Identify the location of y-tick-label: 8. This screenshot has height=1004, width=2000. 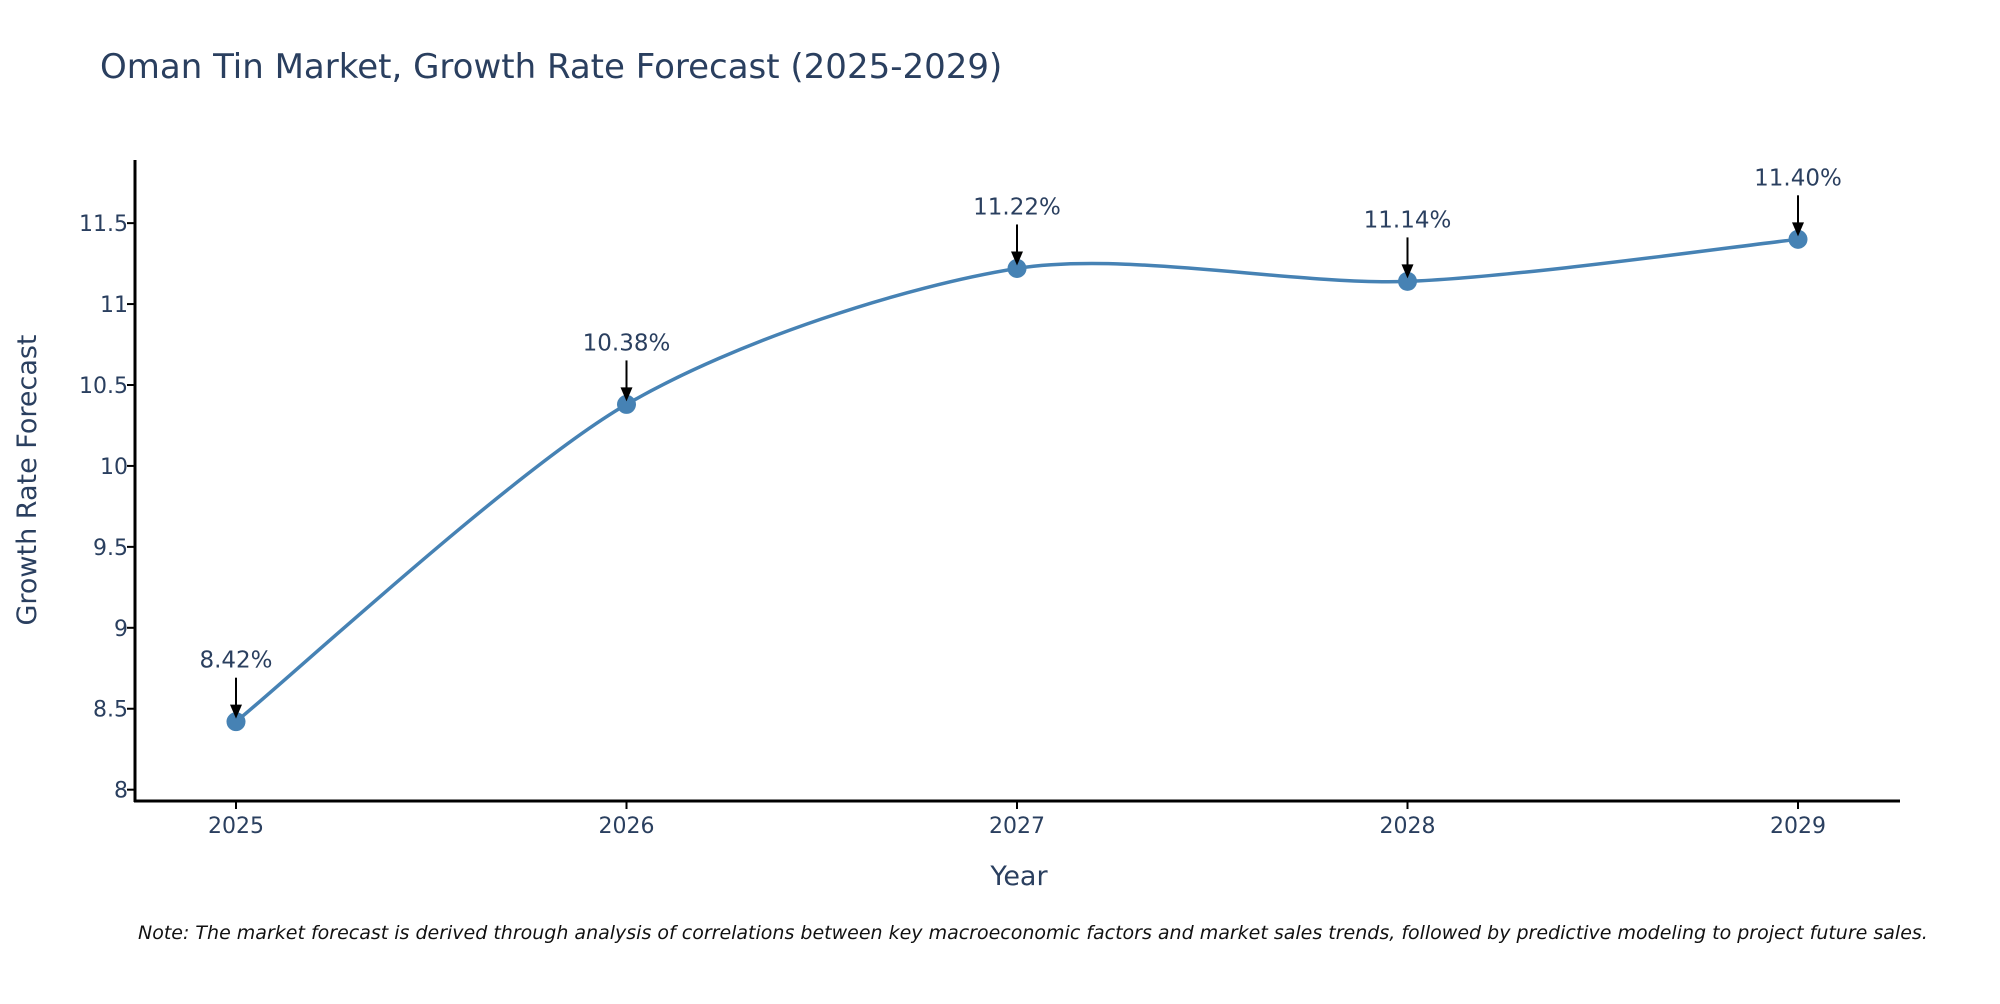
(121, 791).